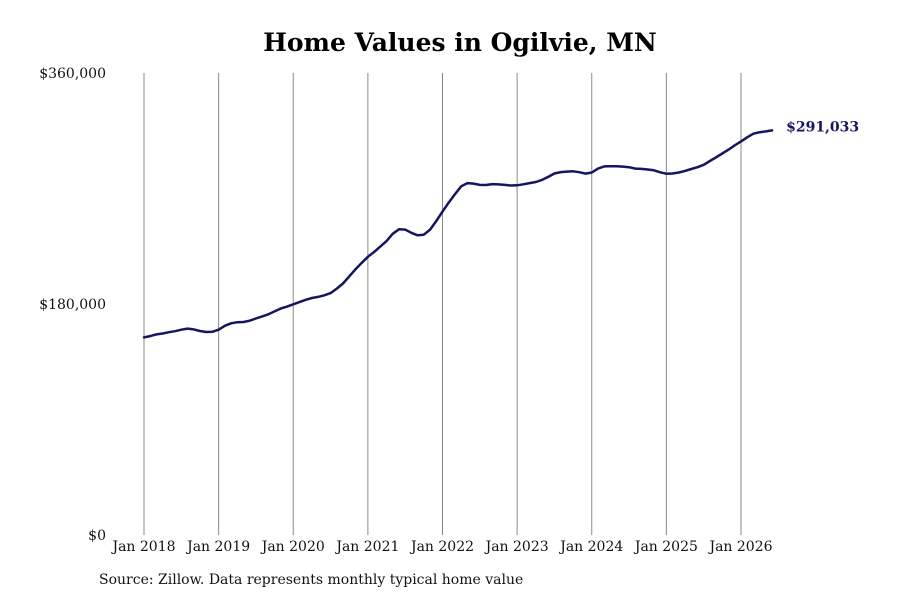 The image size is (900, 600). What do you see at coordinates (590, 547) in the screenshot?
I see `x-tick-label: Jan 2024` at bounding box center [590, 547].